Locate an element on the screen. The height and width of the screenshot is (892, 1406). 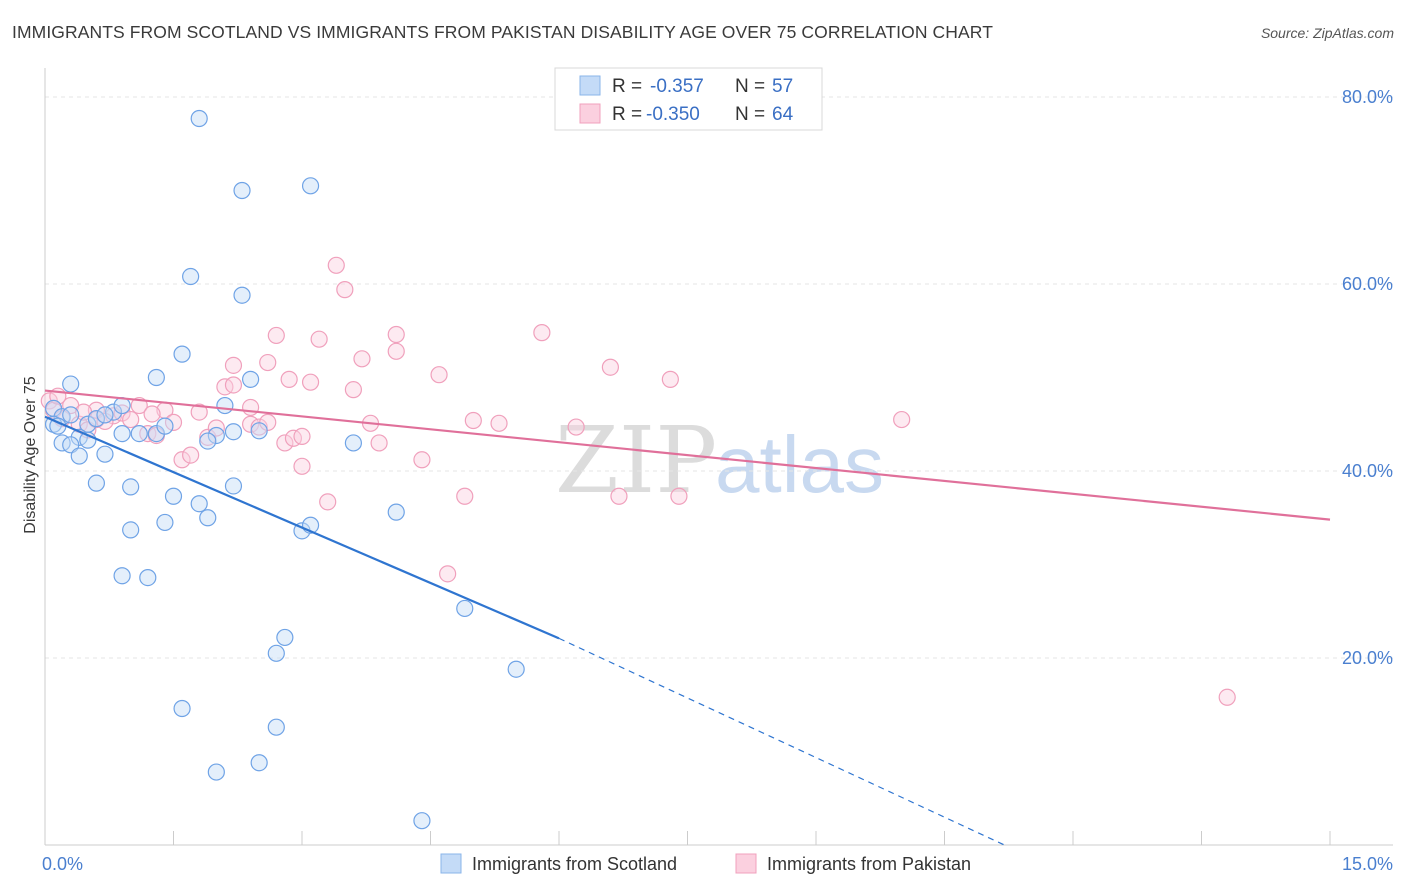
bottom-legend-swatch-scotland is located at coordinates (451, 863).